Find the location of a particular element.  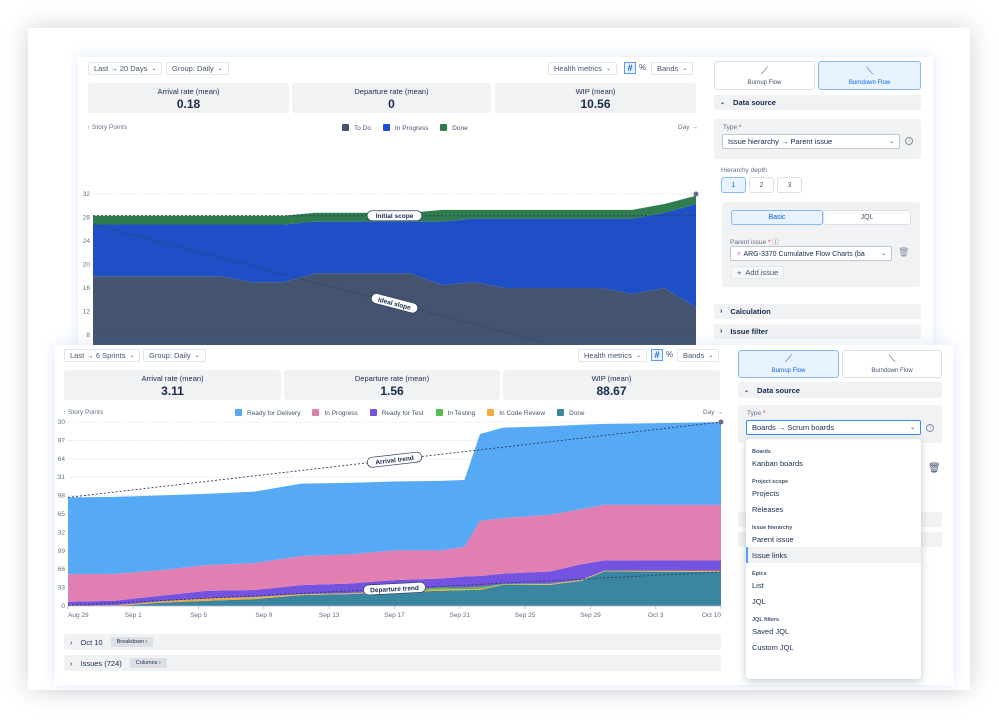

add-issue-button: + Add issue is located at coordinates (758, 272).